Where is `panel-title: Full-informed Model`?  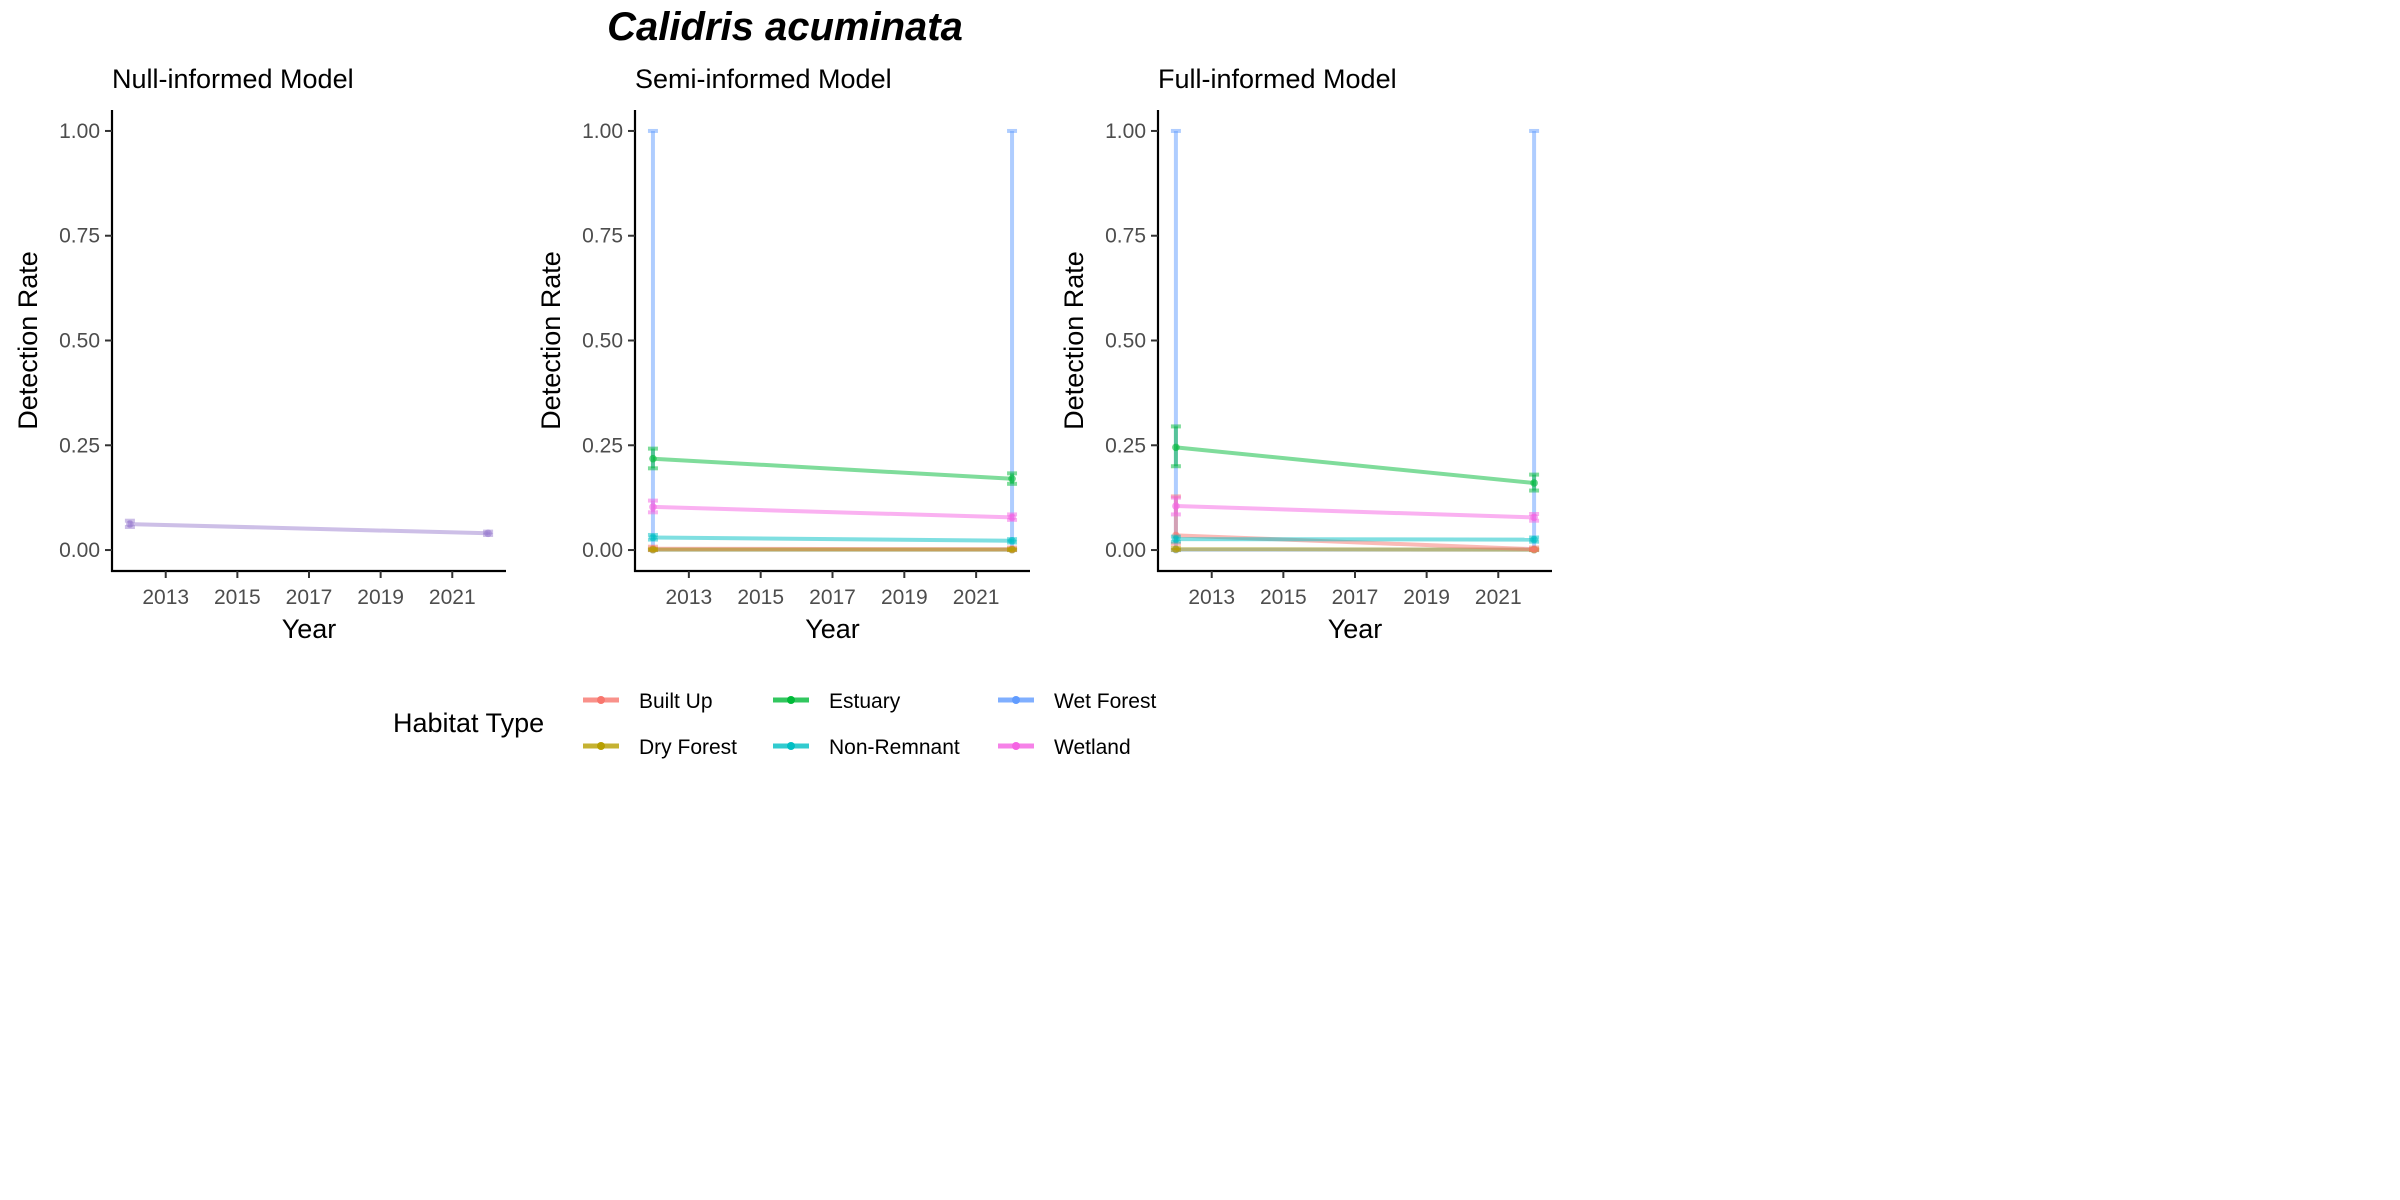 panel-title: Full-informed Model is located at coordinates (1277, 79).